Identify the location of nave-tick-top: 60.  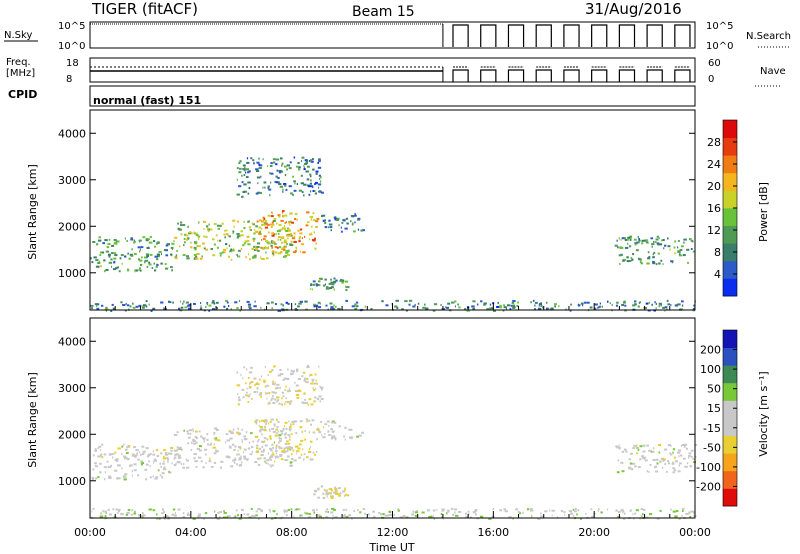
(714, 63).